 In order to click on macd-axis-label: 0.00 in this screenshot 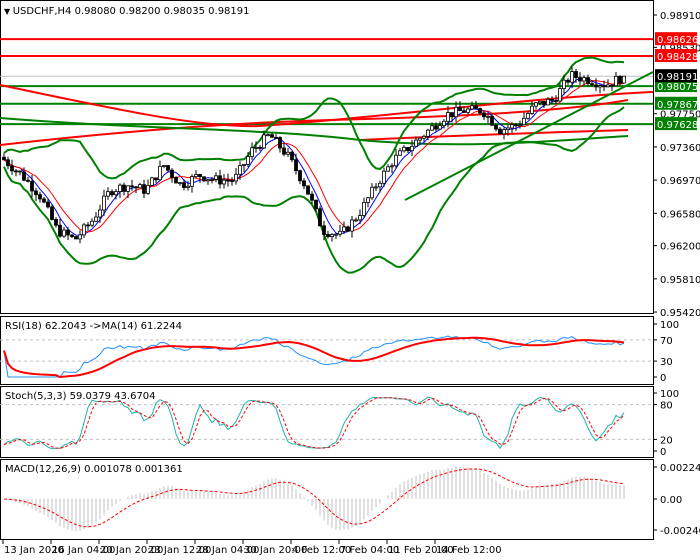, I will do `click(671, 500)`.